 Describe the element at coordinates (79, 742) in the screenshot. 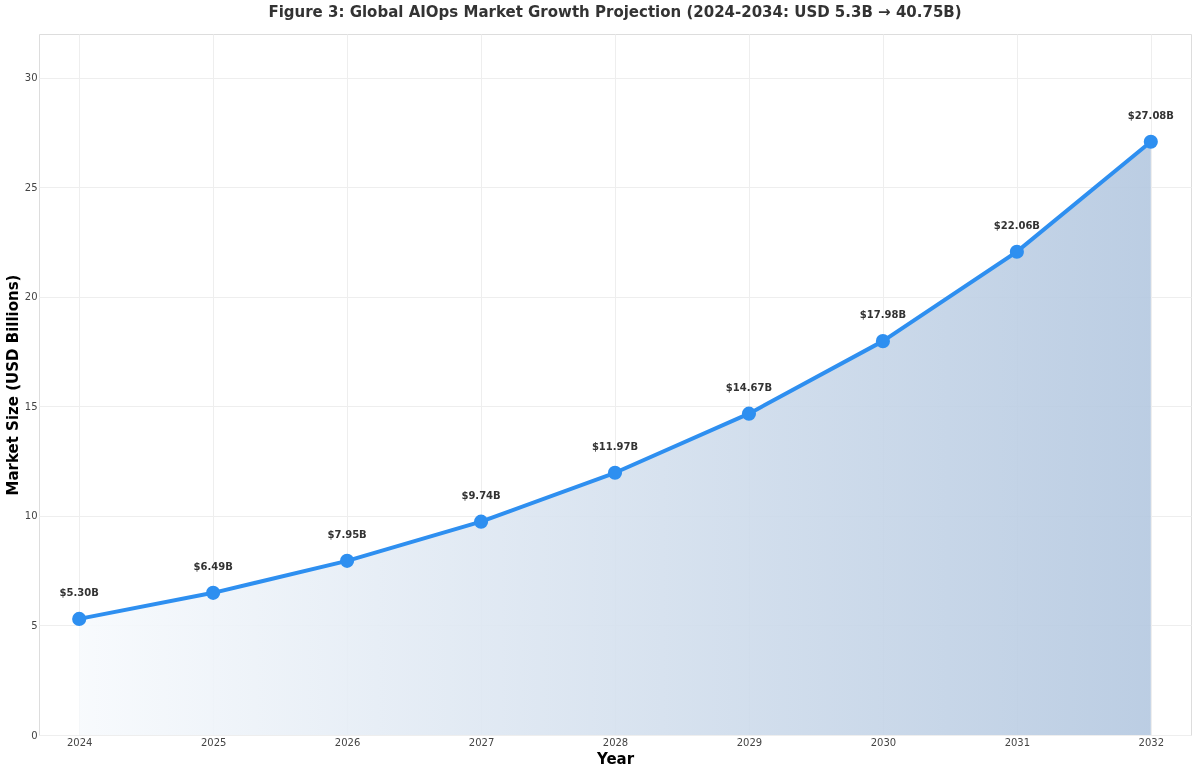

I see `x-tick-label: 2024` at that location.